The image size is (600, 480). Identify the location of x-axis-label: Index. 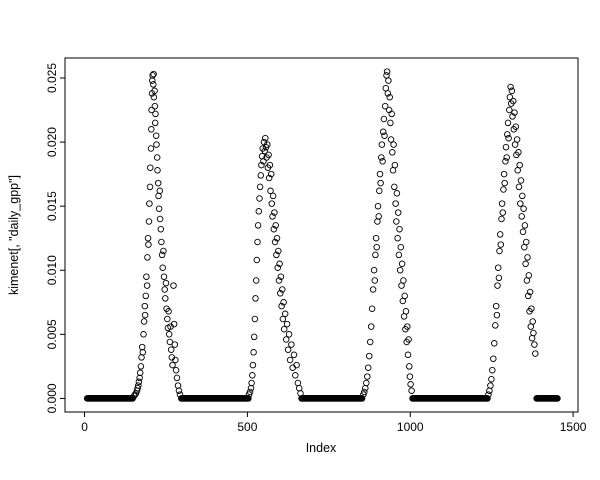
(321, 448).